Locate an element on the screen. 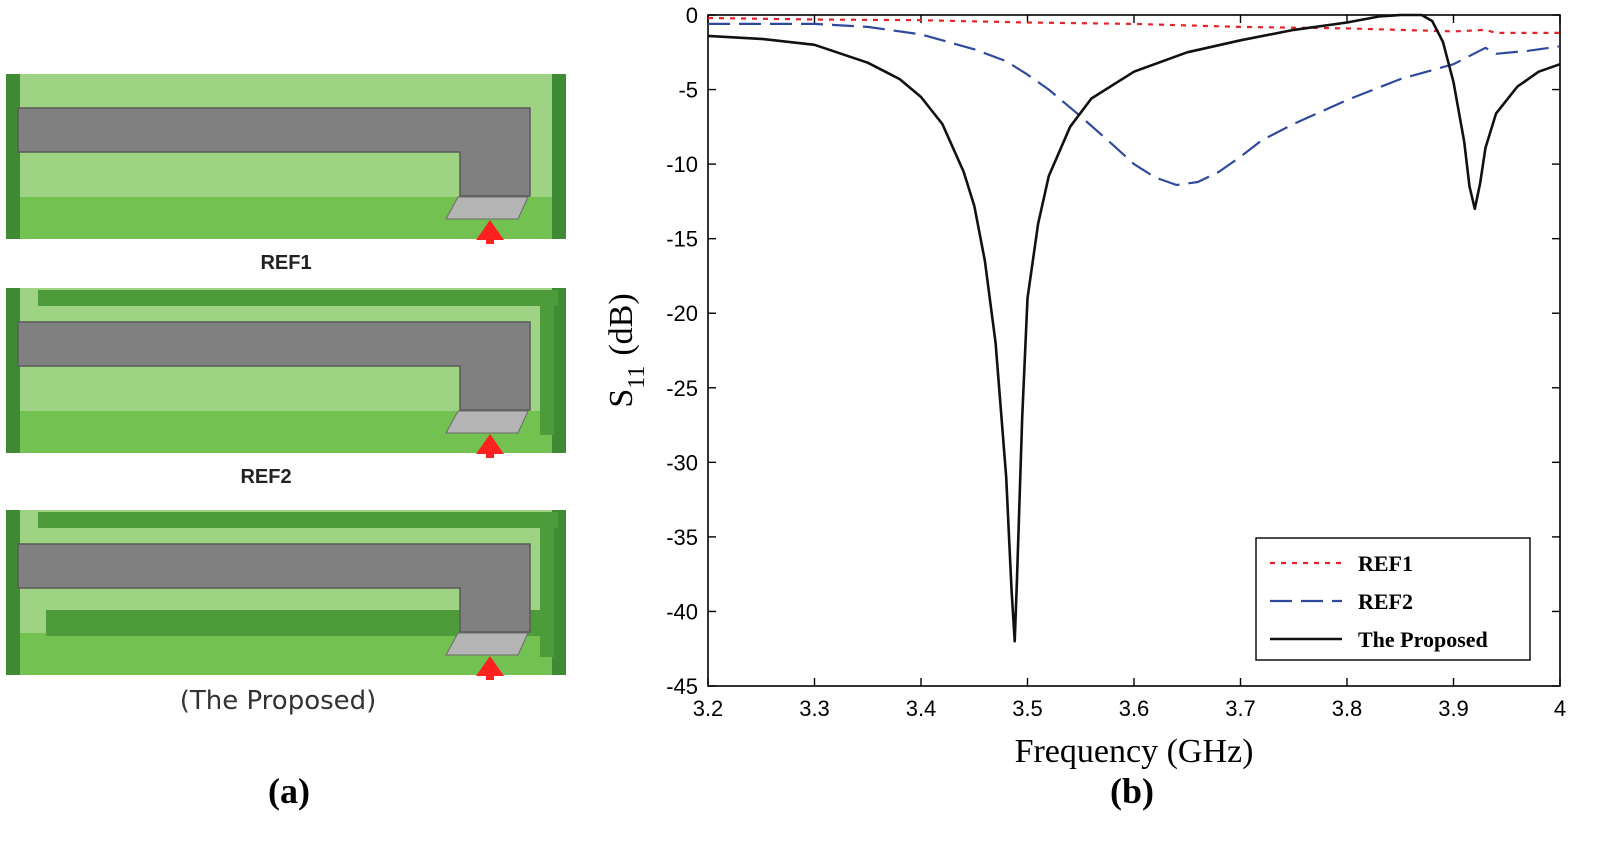 The height and width of the screenshot is (843, 1600). x-tick-label: 3.5 is located at coordinates (1027, 708).